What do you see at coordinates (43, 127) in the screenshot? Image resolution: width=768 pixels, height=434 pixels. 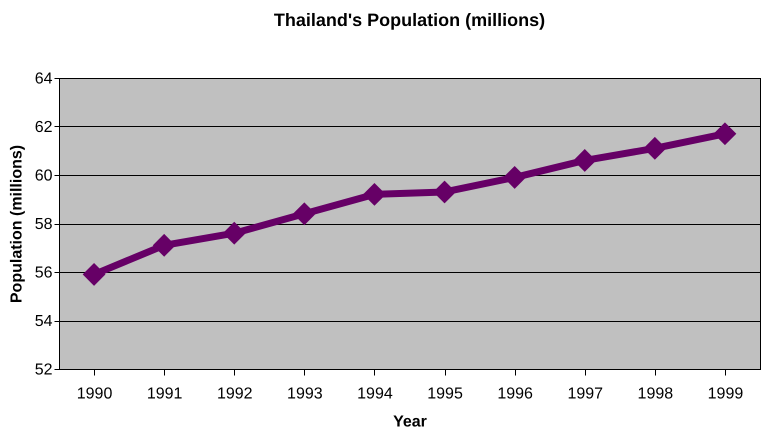 I see `y-tick-label: 62` at bounding box center [43, 127].